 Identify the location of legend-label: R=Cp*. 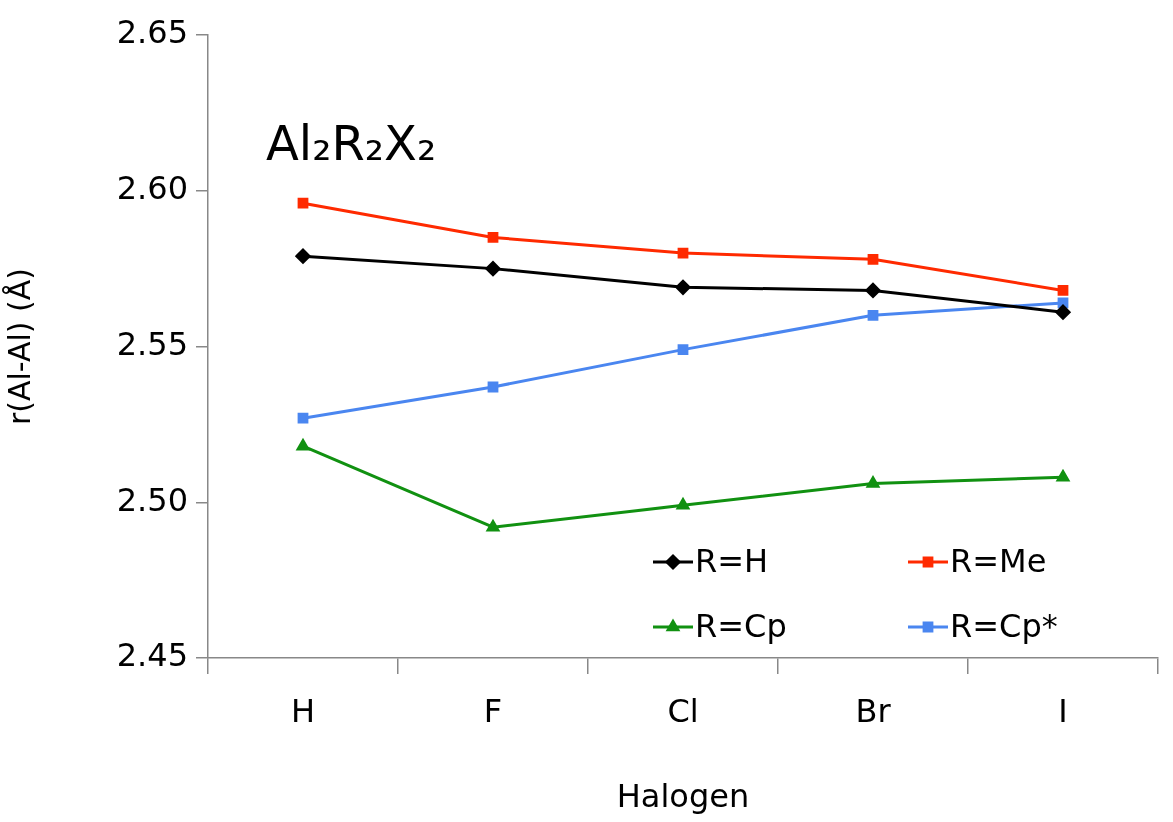
(1004, 626).